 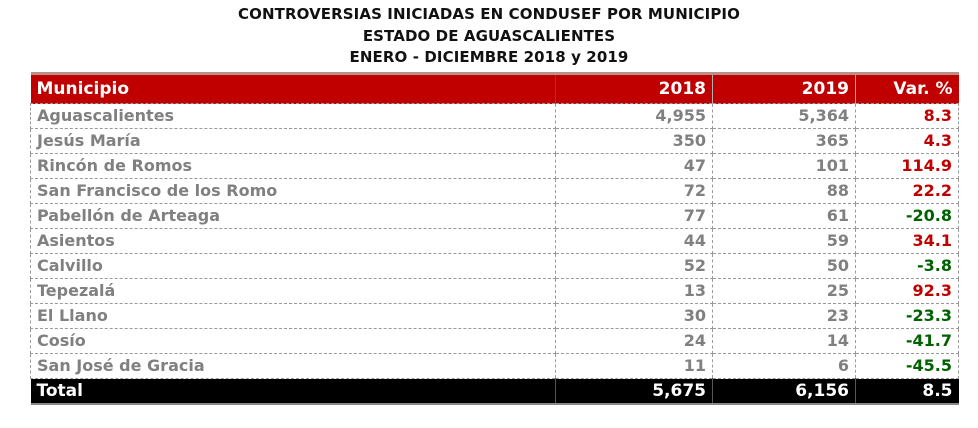 I want to click on table-row: San José de Gracia 11 6 -45.5, so click(x=494, y=366).